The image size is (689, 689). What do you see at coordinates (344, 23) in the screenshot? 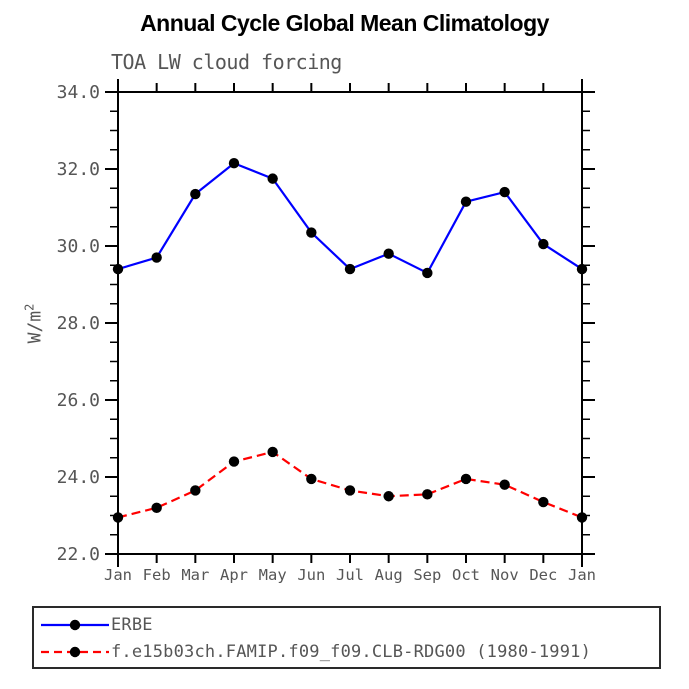
I see `chart-title: Annual Cycle Global Mean Climatology` at bounding box center [344, 23].